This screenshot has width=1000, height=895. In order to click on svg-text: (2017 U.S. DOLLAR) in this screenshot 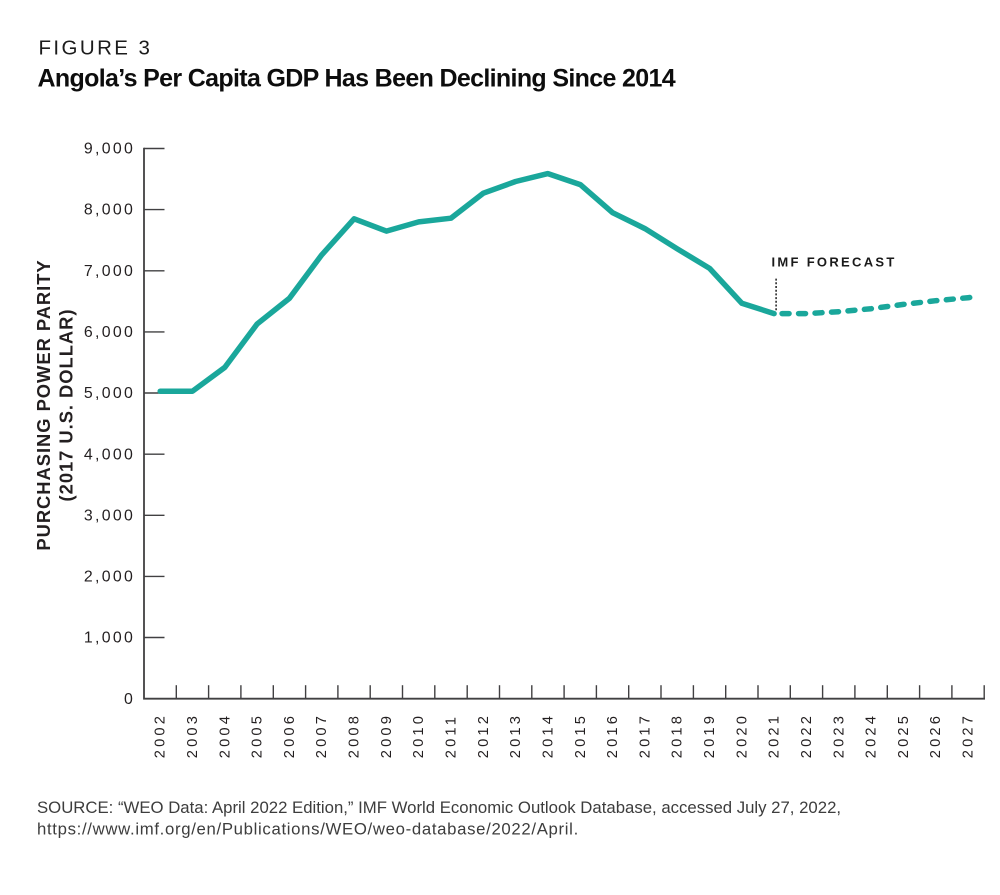, I will do `click(66, 405)`.